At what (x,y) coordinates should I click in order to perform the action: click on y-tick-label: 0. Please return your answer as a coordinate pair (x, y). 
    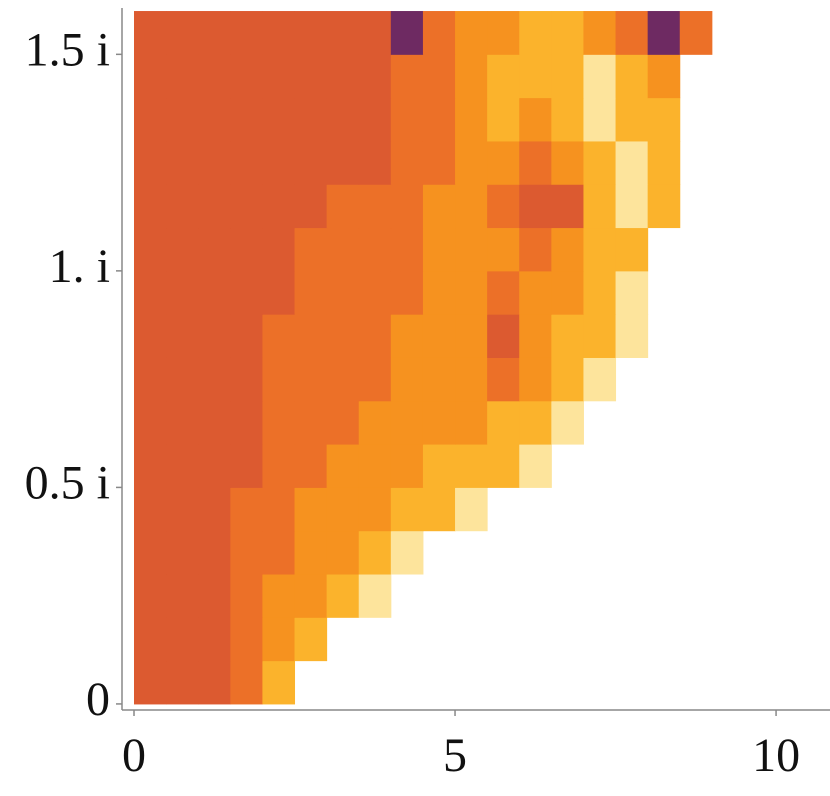
    Looking at the image, I should click on (98, 699).